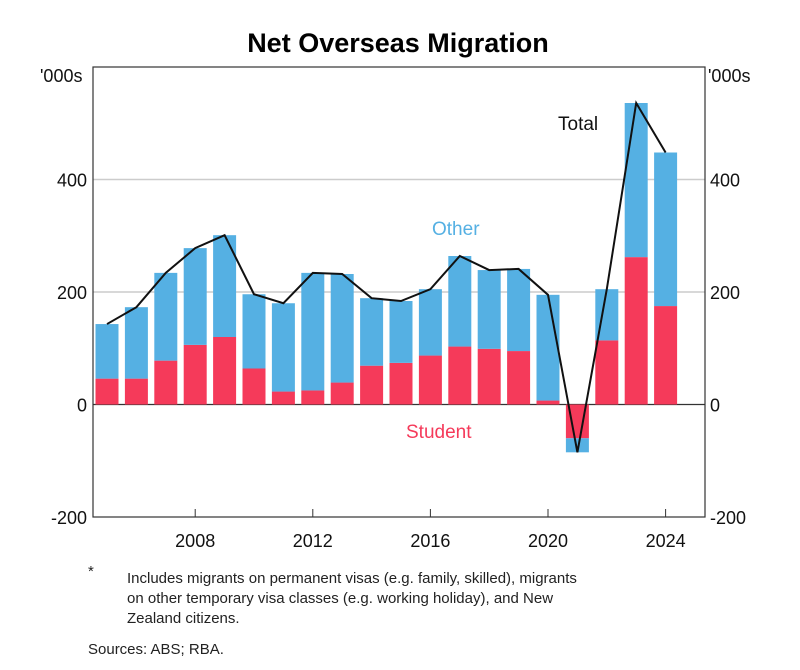 The height and width of the screenshot is (670, 800). Describe the element at coordinates (577, 421) in the screenshot. I see `bar-student-2021` at that location.